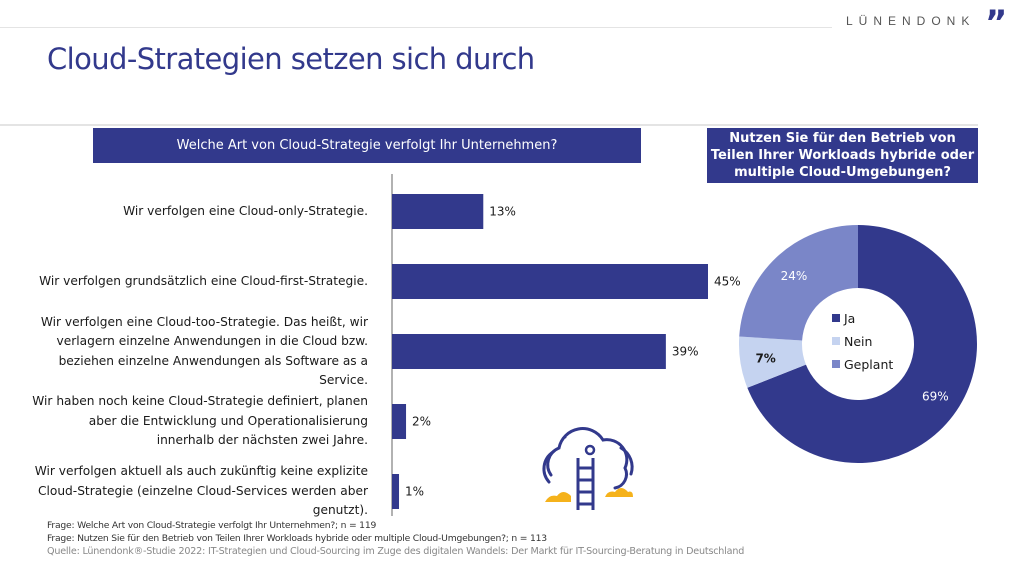 Image resolution: width=1024 pixels, height=576 pixels. I want to click on legend-label-ja: Ja, so click(849, 318).